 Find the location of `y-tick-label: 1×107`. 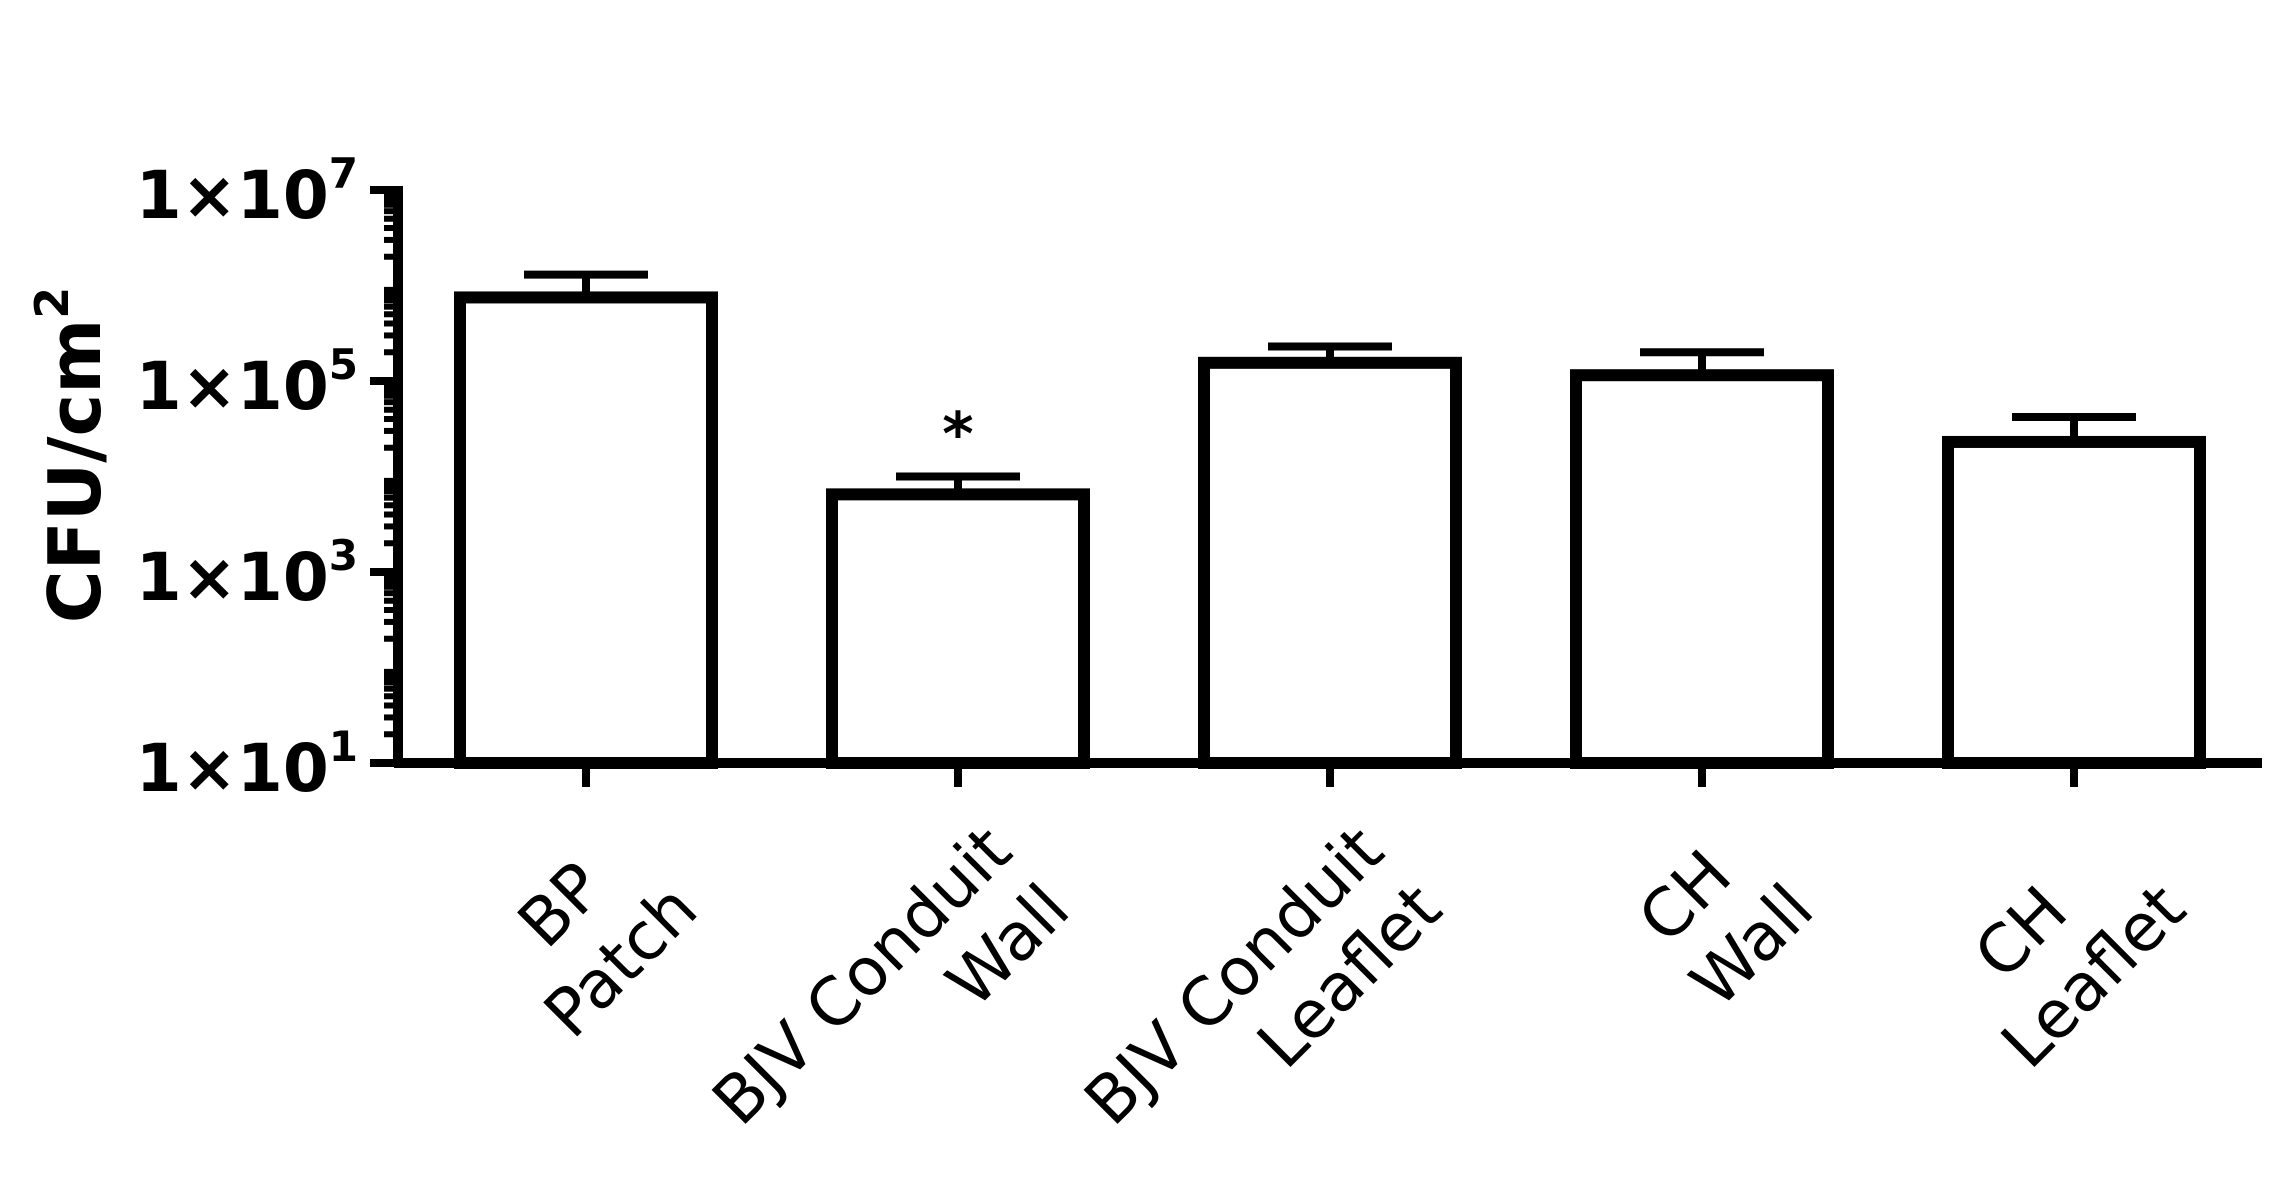

y-tick-label: 1×107 is located at coordinates (247, 191).